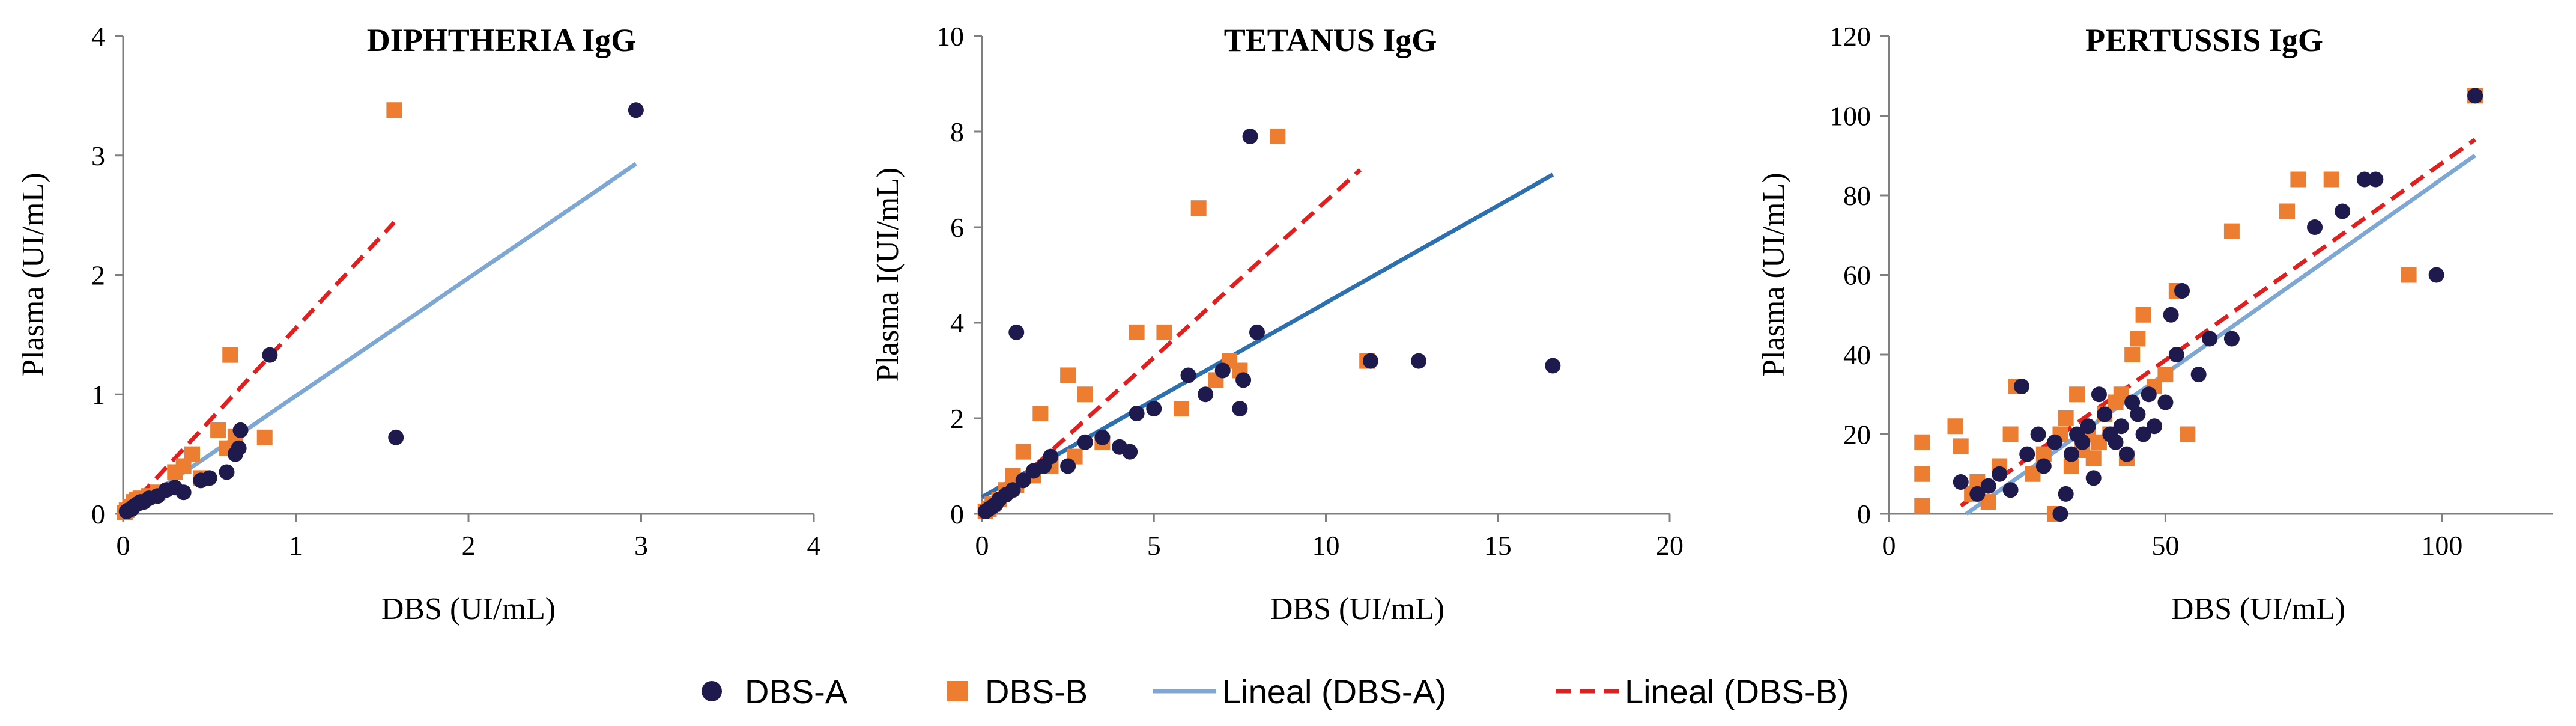 The image size is (2576, 726). What do you see at coordinates (1036, 691) in the screenshot?
I see `legend-dbs-b-label: DBS-B` at bounding box center [1036, 691].